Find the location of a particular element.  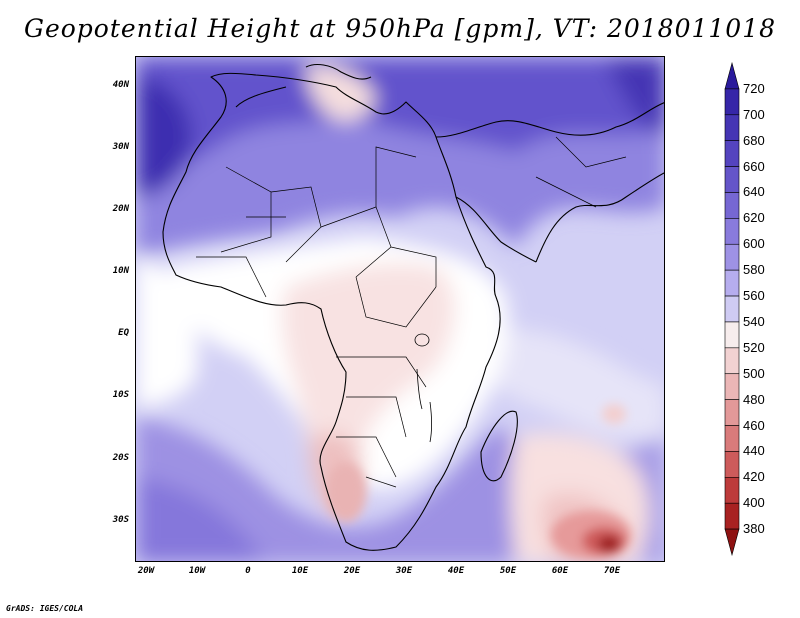

lat-label-30s: 30S is located at coordinates (120, 520).